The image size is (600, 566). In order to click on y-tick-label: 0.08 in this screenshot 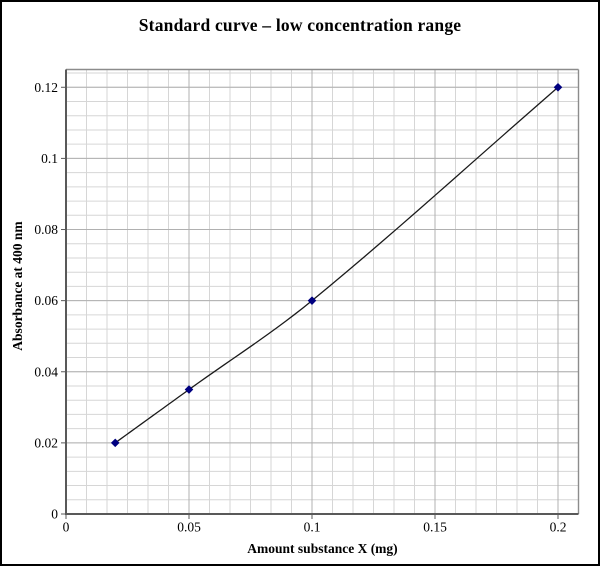, I will do `click(46, 229)`.